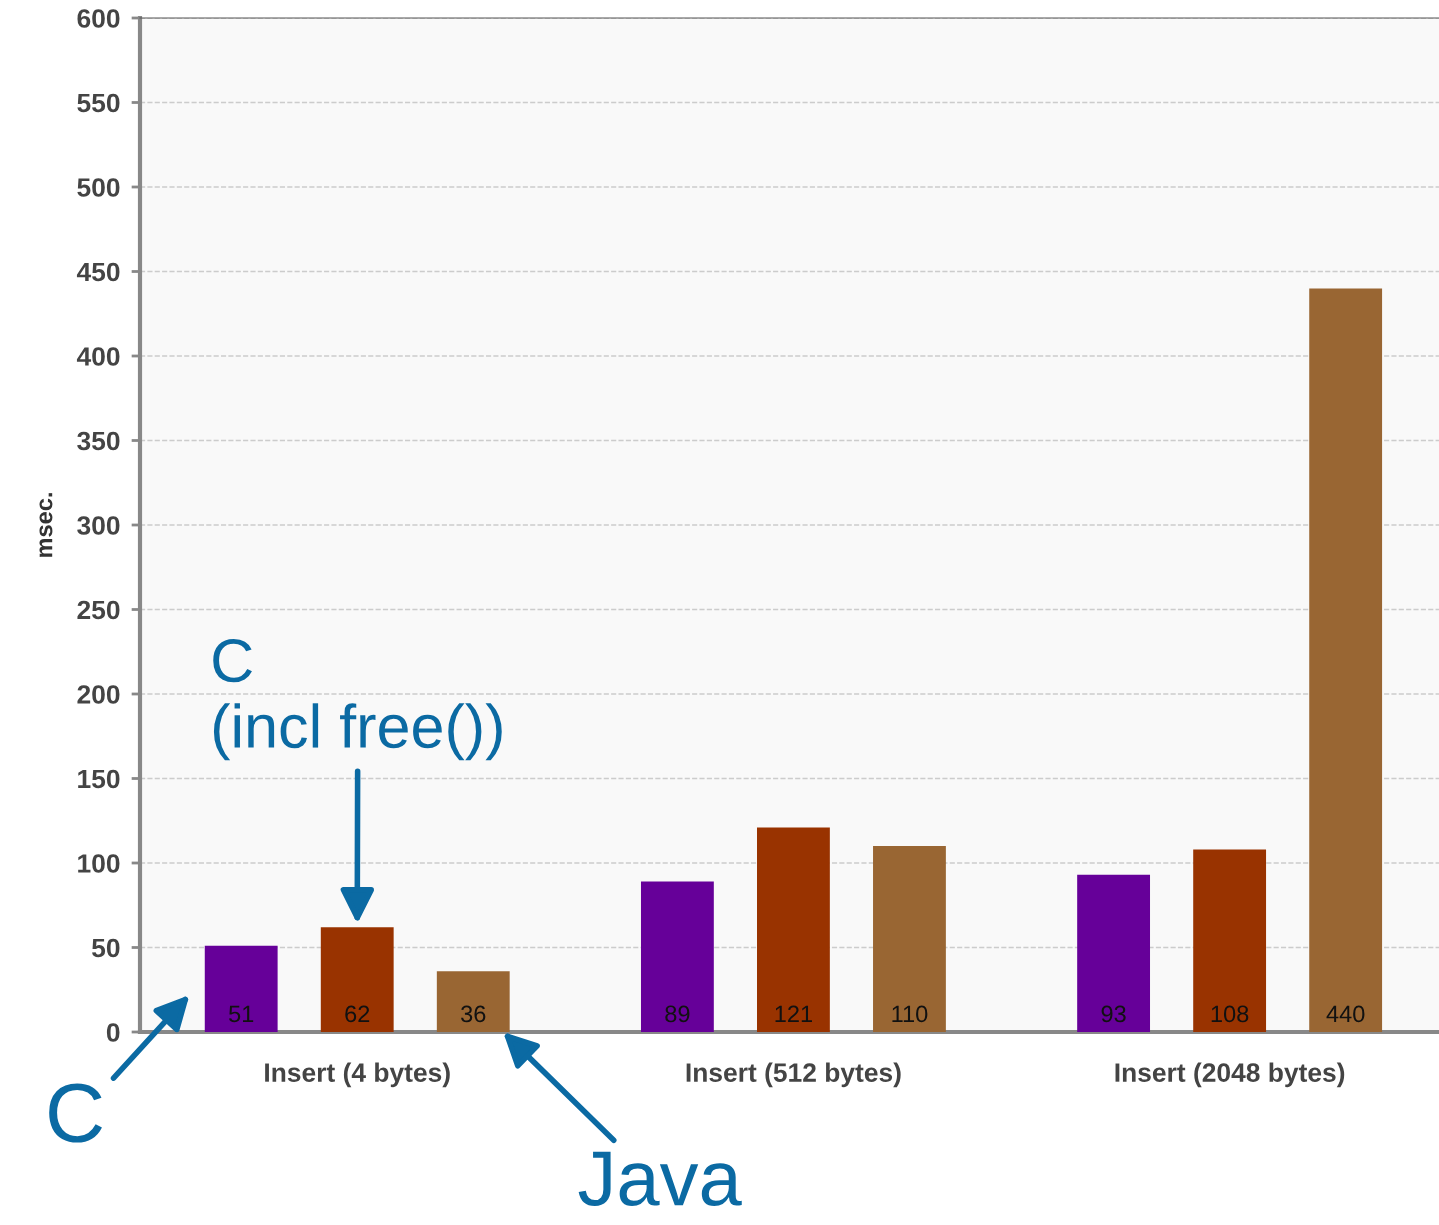 The width and height of the screenshot is (1439, 1225). What do you see at coordinates (473, 1014) in the screenshot?
I see `data-label: 36` at bounding box center [473, 1014].